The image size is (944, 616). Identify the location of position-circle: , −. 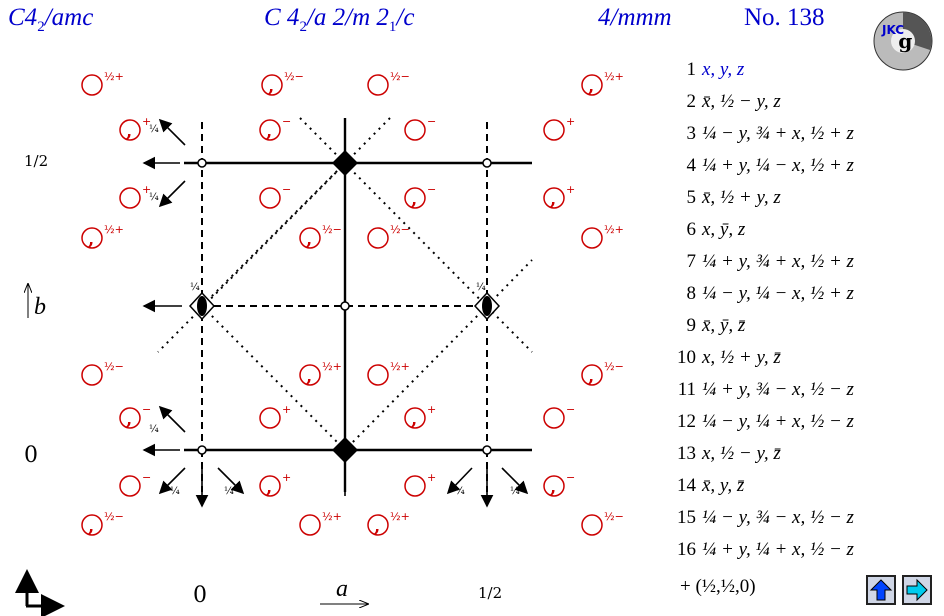
(135, 416).